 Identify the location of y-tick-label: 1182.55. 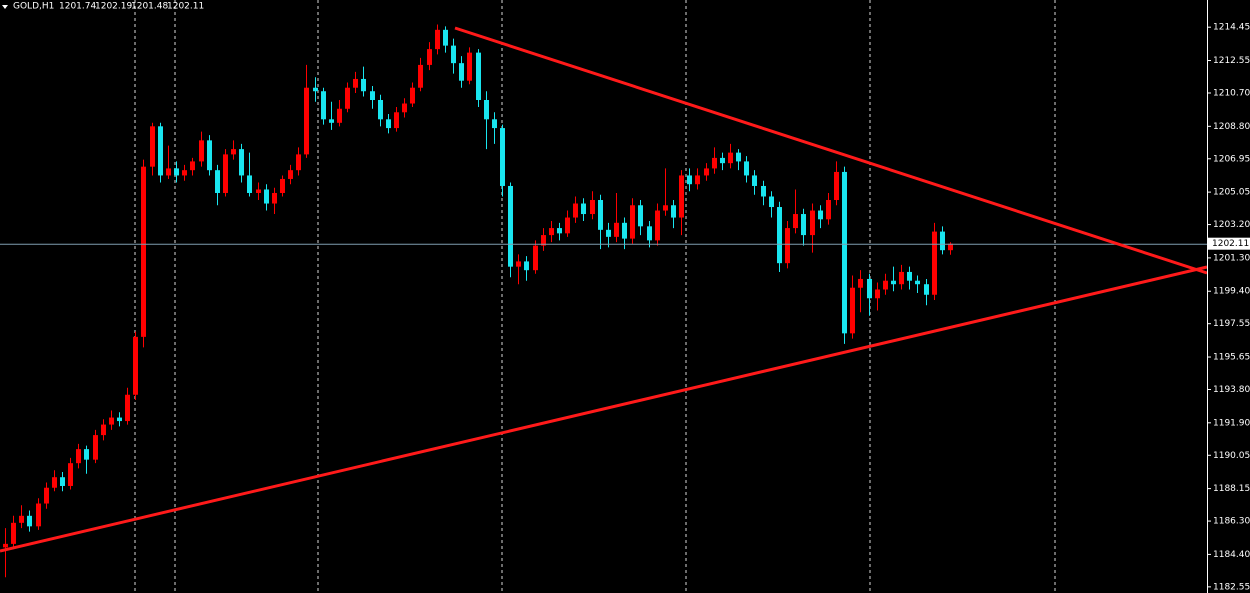
(1231, 587).